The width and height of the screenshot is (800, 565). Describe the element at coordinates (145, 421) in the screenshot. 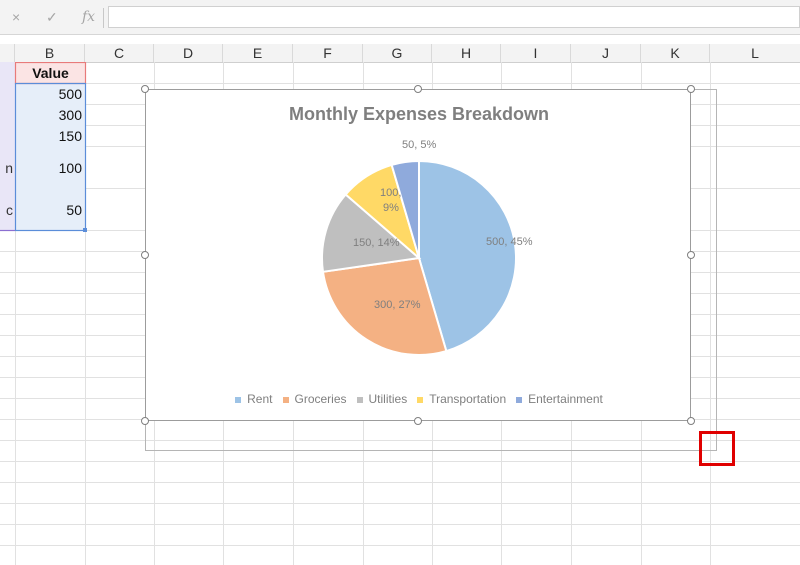

I see `resize-handle-bottom-left` at that location.